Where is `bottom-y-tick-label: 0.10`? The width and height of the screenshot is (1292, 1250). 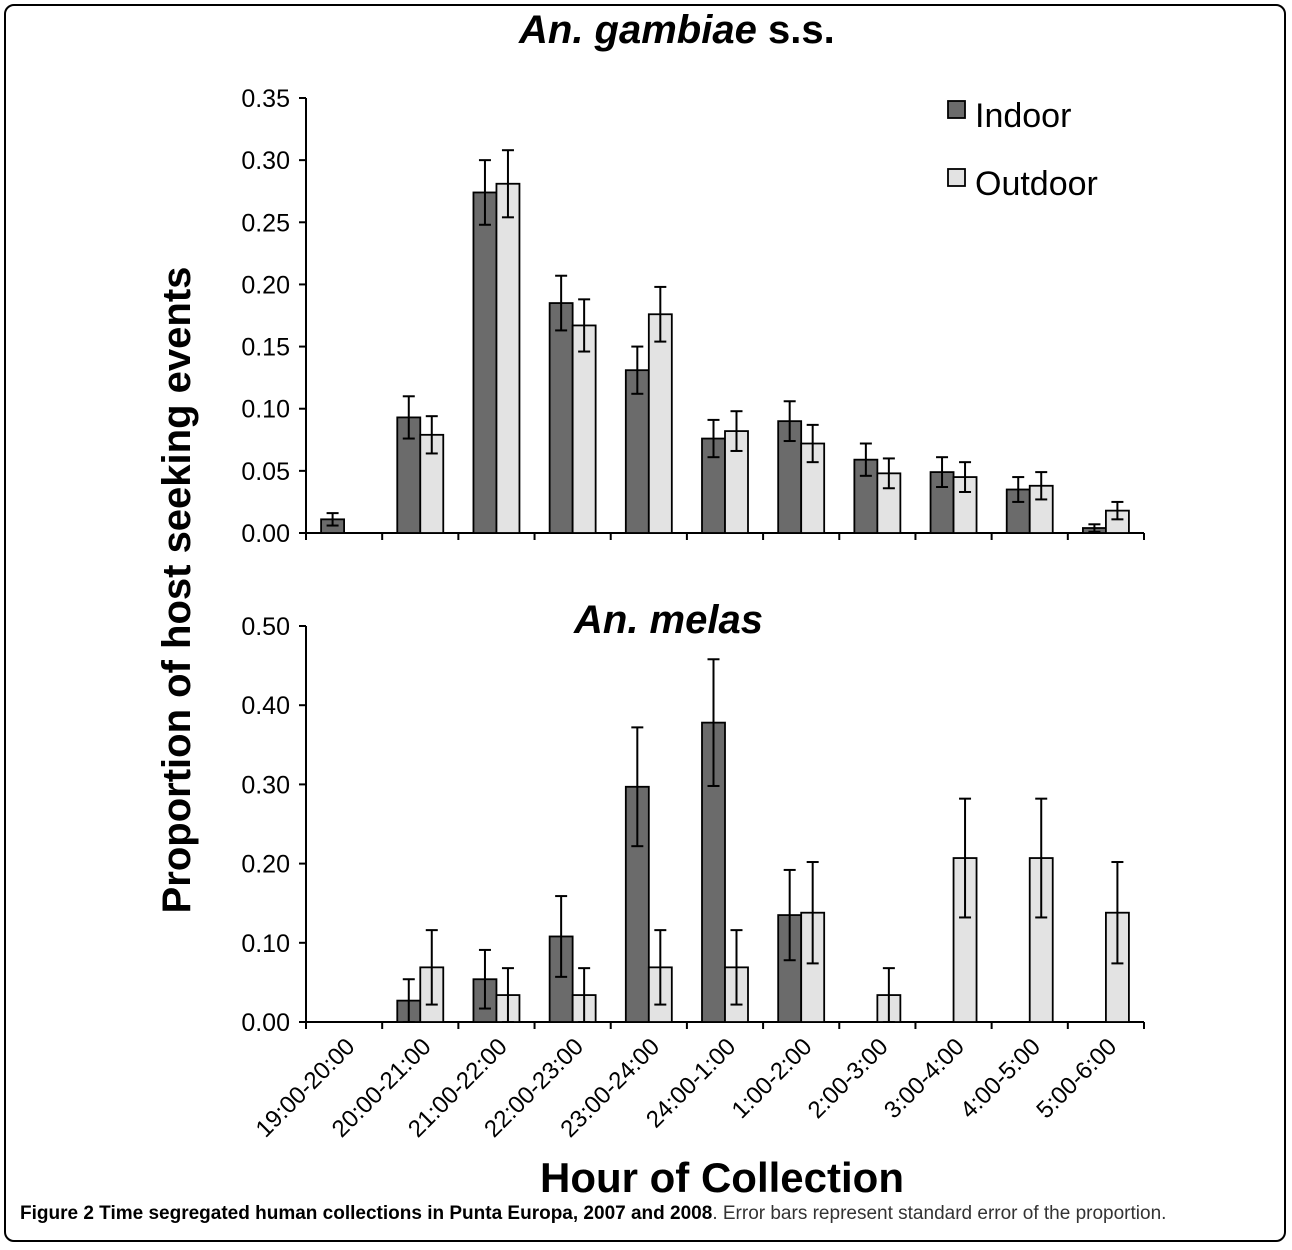 bottom-y-tick-label: 0.10 is located at coordinates (265, 944).